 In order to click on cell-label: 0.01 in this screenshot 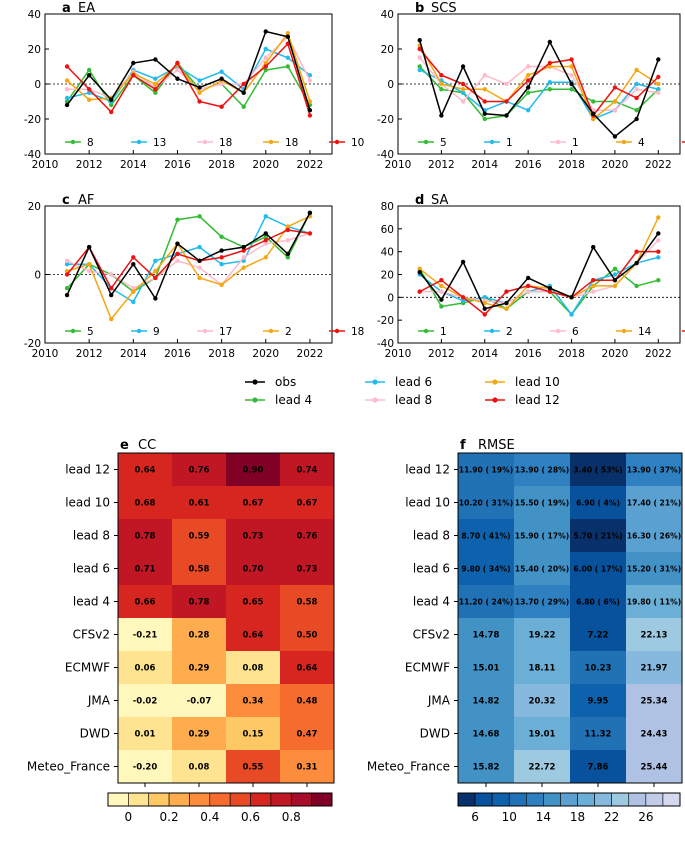, I will do `click(145, 735)`.